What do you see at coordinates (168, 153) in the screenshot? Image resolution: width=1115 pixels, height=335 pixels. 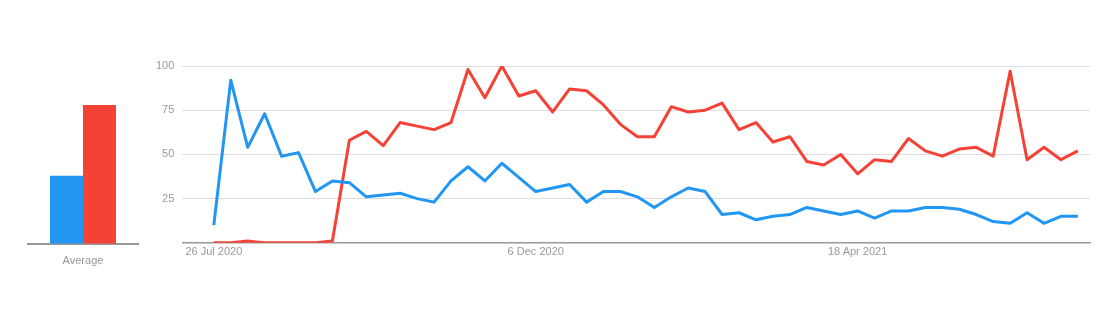 I see `y-tick-label: 50` at bounding box center [168, 153].